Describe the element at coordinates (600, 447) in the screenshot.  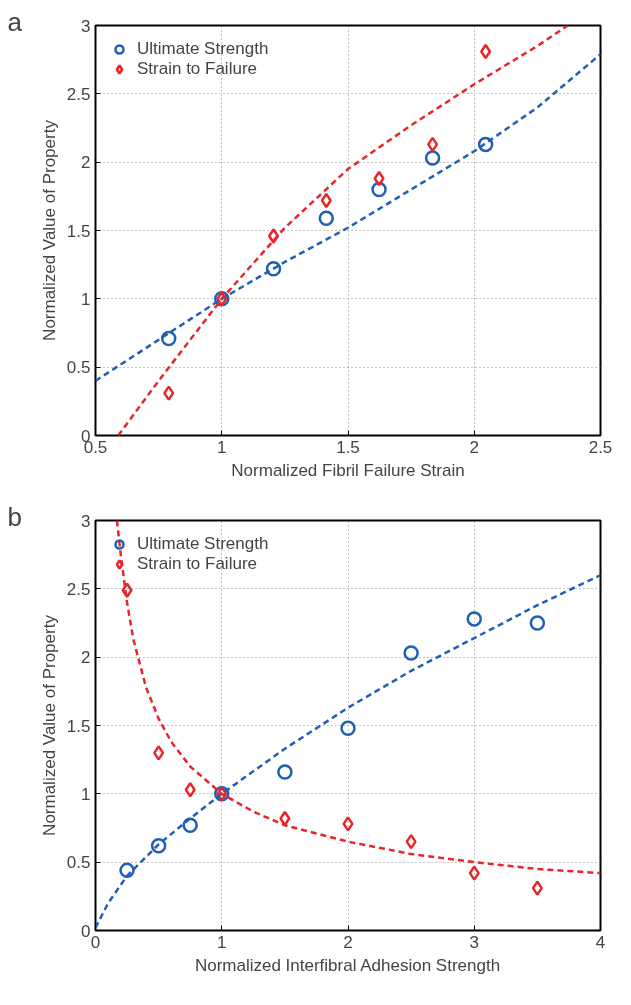
I see `x-tick-label: 2.5` at that location.